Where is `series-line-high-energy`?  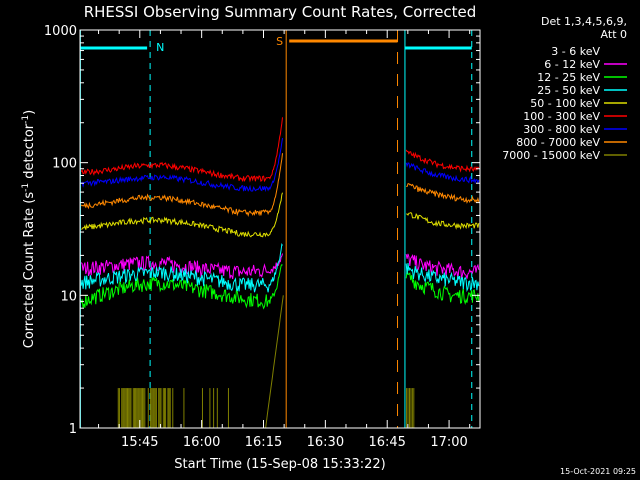 series-line-high-energy is located at coordinates (274, 362).